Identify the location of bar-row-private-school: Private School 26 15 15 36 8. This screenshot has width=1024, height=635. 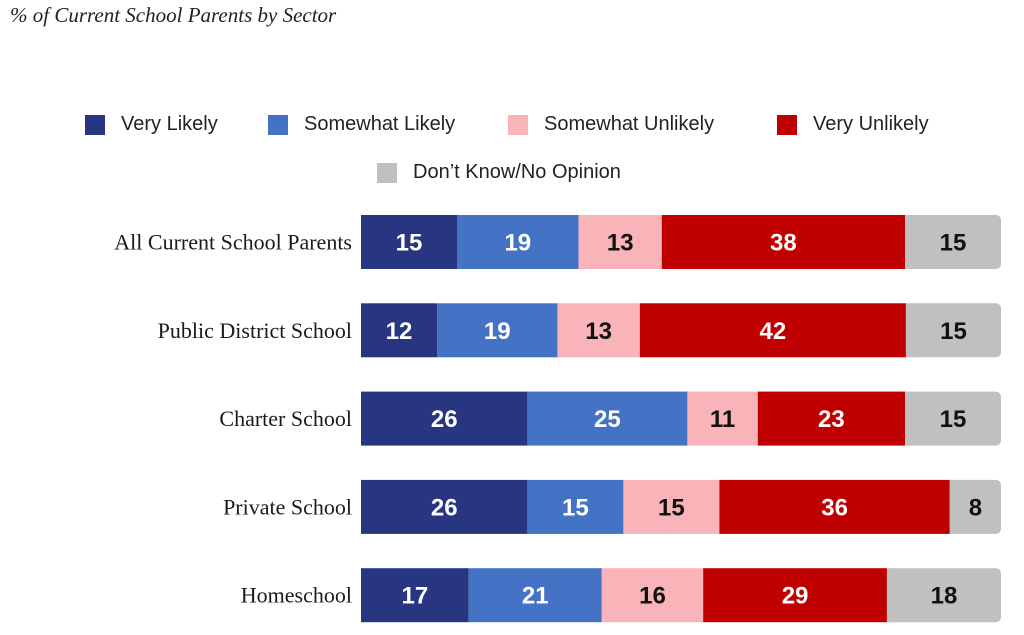
(612, 506).